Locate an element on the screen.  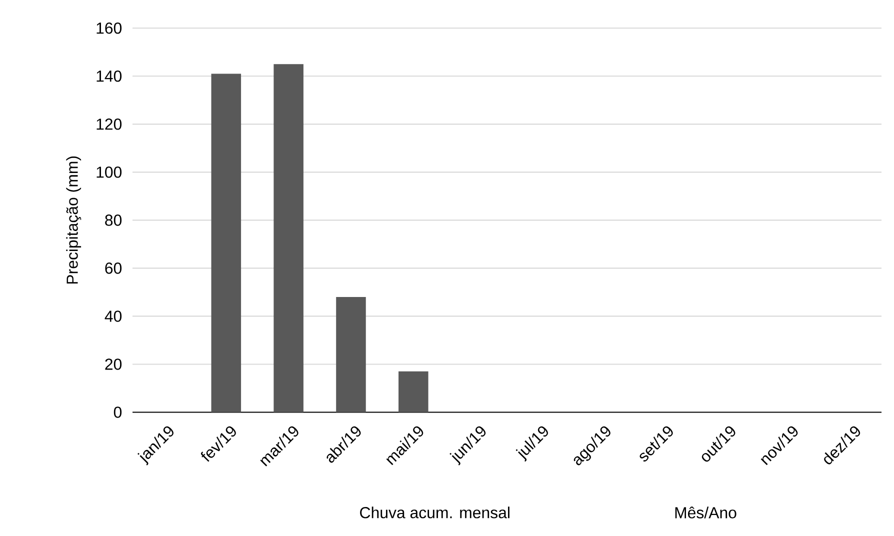
y-tick-label: 100 is located at coordinates (109, 172).